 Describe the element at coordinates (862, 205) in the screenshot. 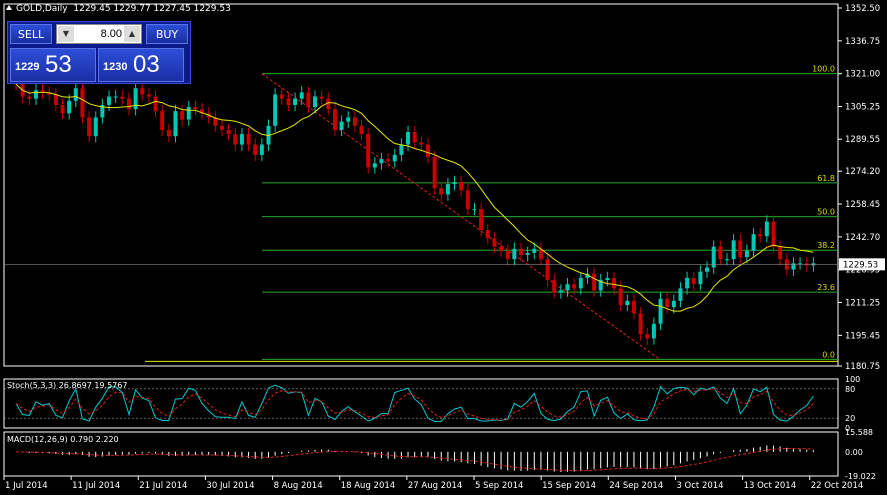

I see `price-tick-label: 1258.45` at that location.